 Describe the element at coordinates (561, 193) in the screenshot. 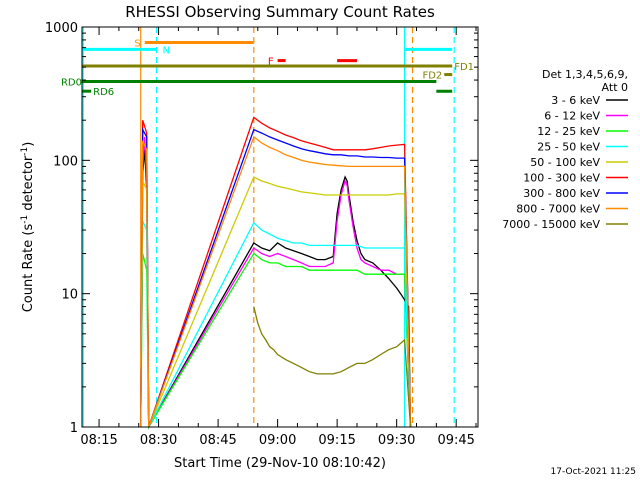

I see `legend-label-6: 300 - 800 keV` at that location.